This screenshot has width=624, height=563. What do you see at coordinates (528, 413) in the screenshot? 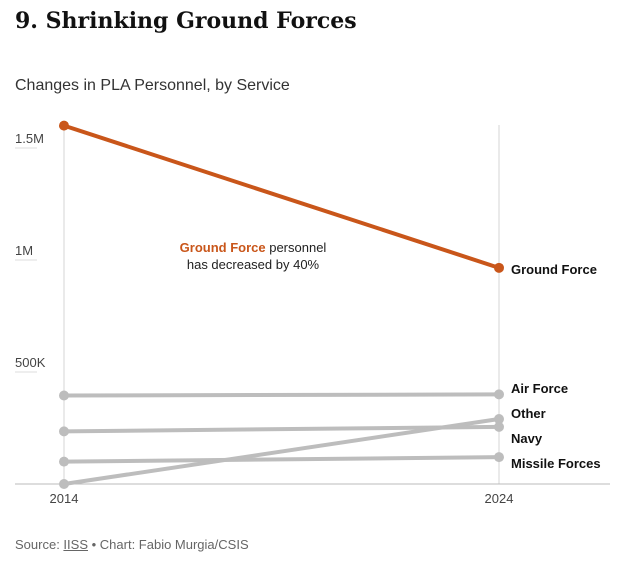
I see `series-label: Other` at bounding box center [528, 413].